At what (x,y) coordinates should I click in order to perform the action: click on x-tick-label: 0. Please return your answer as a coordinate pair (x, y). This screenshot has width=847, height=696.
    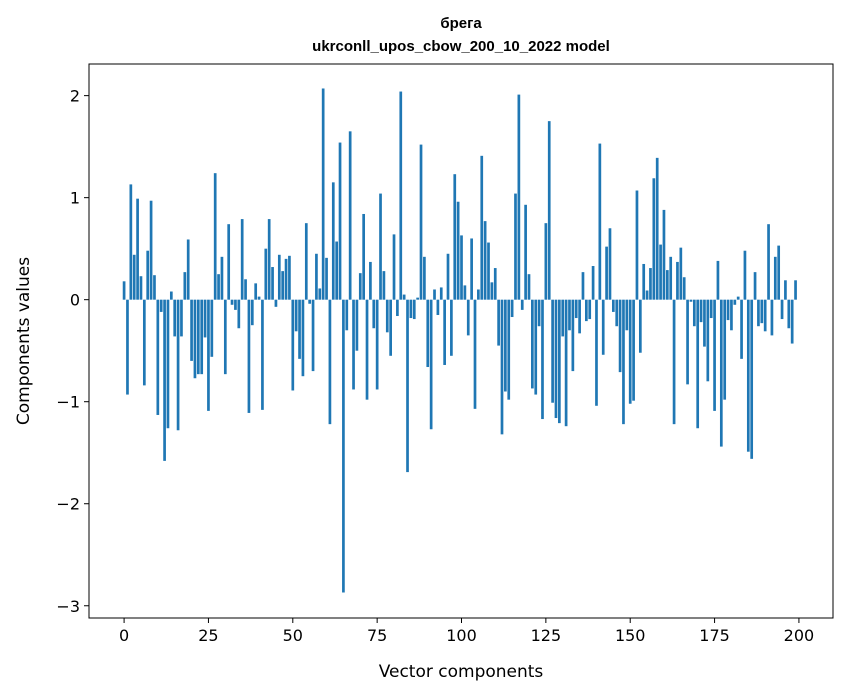
    Looking at the image, I should click on (124, 635).